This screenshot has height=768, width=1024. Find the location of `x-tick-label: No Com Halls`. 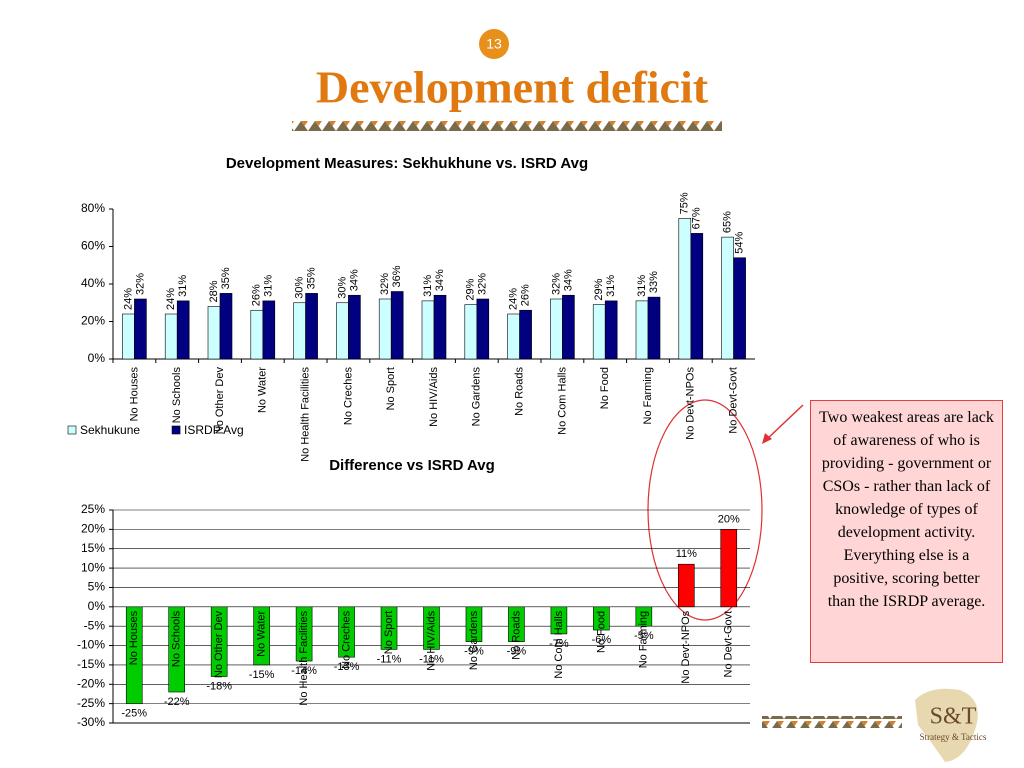

x-tick-label: No Com Halls is located at coordinates (559, 644).